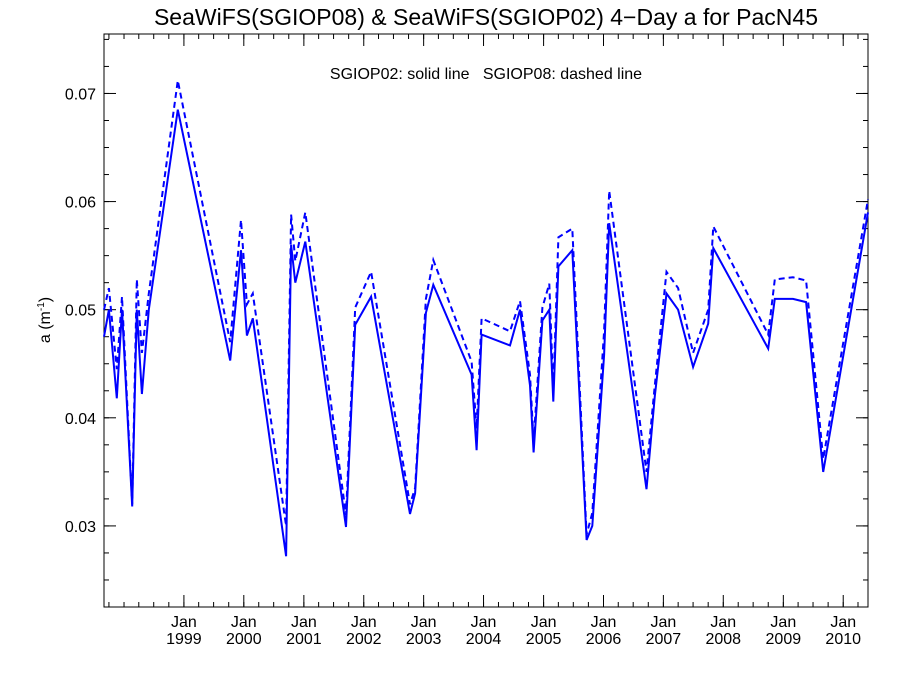 Image resolution: width=900 pixels, height=675 pixels. I want to click on x-tick-label-year: 2006, so click(604, 639).